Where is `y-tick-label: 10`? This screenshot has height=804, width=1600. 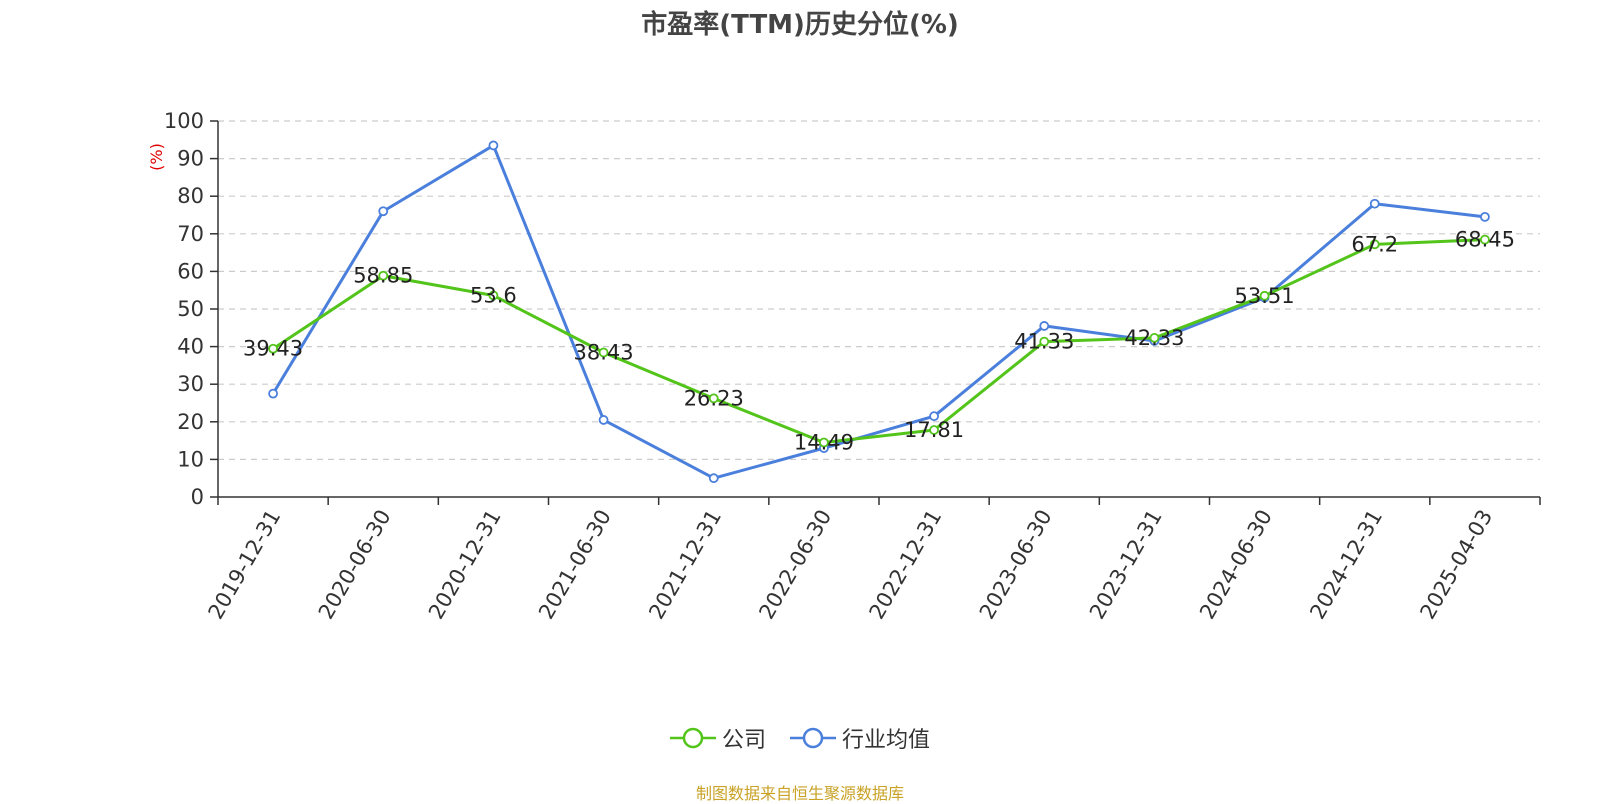
y-tick-label: 10 is located at coordinates (190, 459).